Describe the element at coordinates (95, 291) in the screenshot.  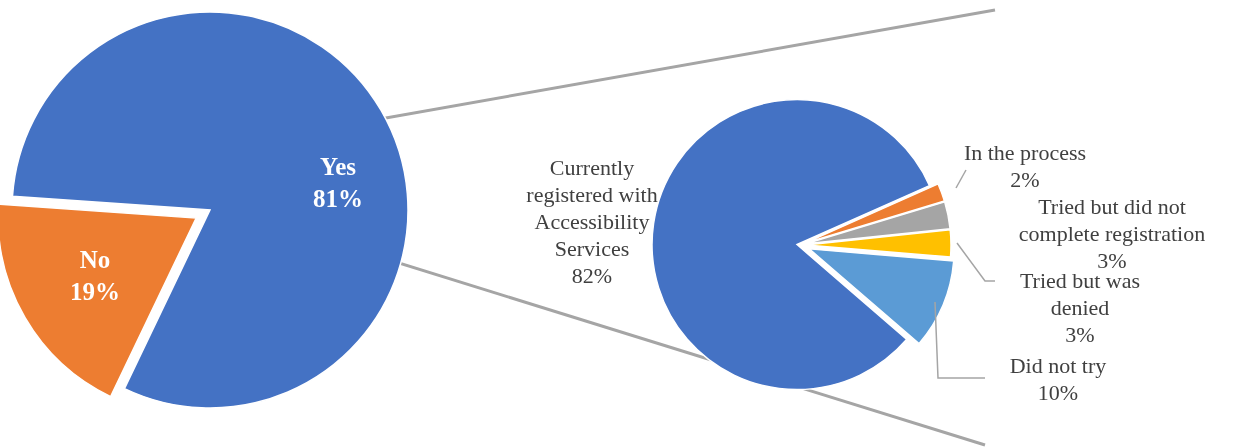
I see `data-label: 19%` at that location.